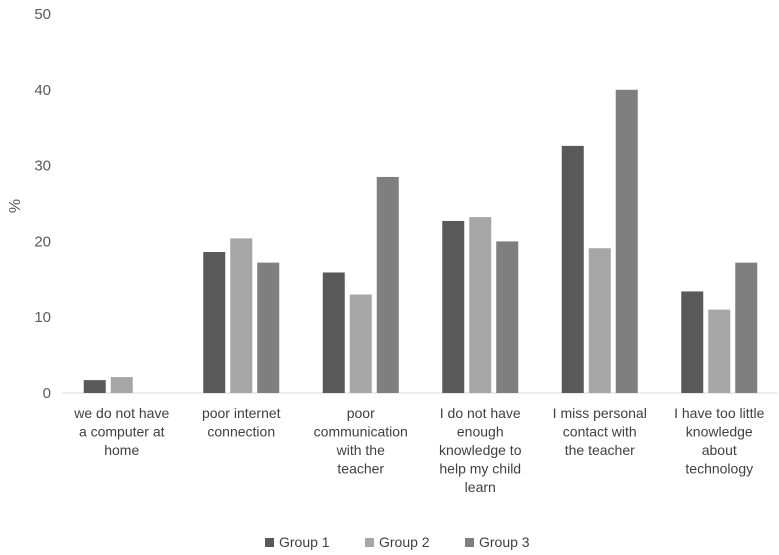 The image size is (779, 555). I want to click on y-tick-label: 30, so click(42, 166).